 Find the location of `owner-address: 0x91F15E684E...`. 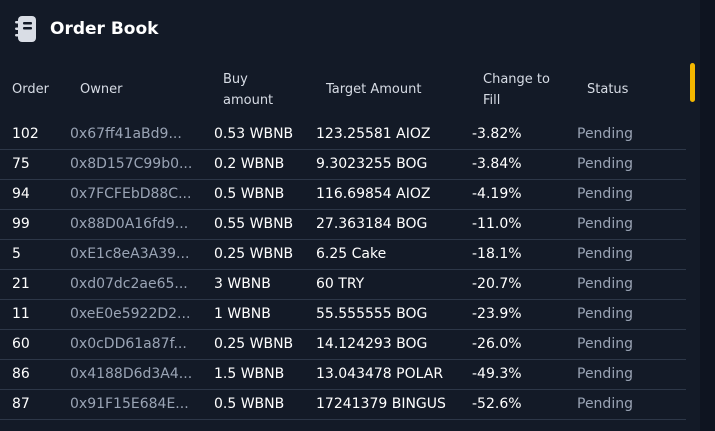

owner-address: 0x91F15E684E... is located at coordinates (129, 404).